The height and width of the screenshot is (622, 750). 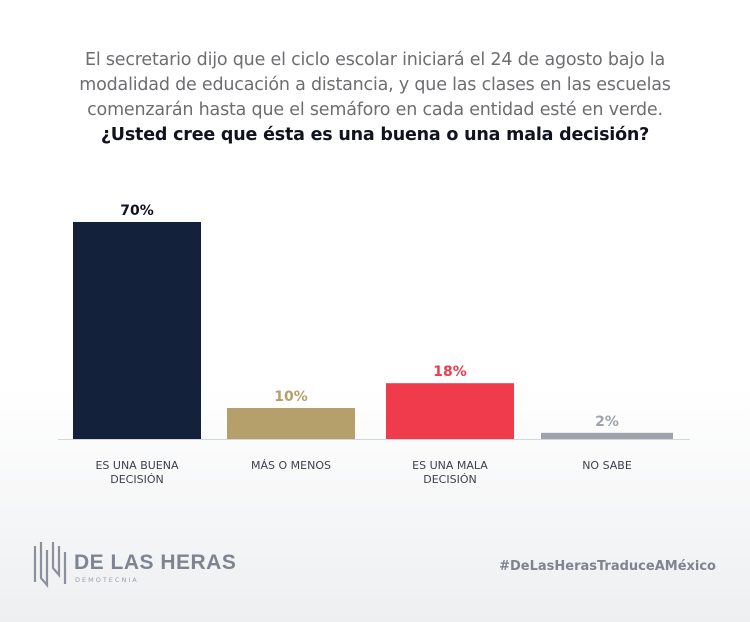 I want to click on category-label-0-1: DECISIÓN, so click(x=136, y=479).